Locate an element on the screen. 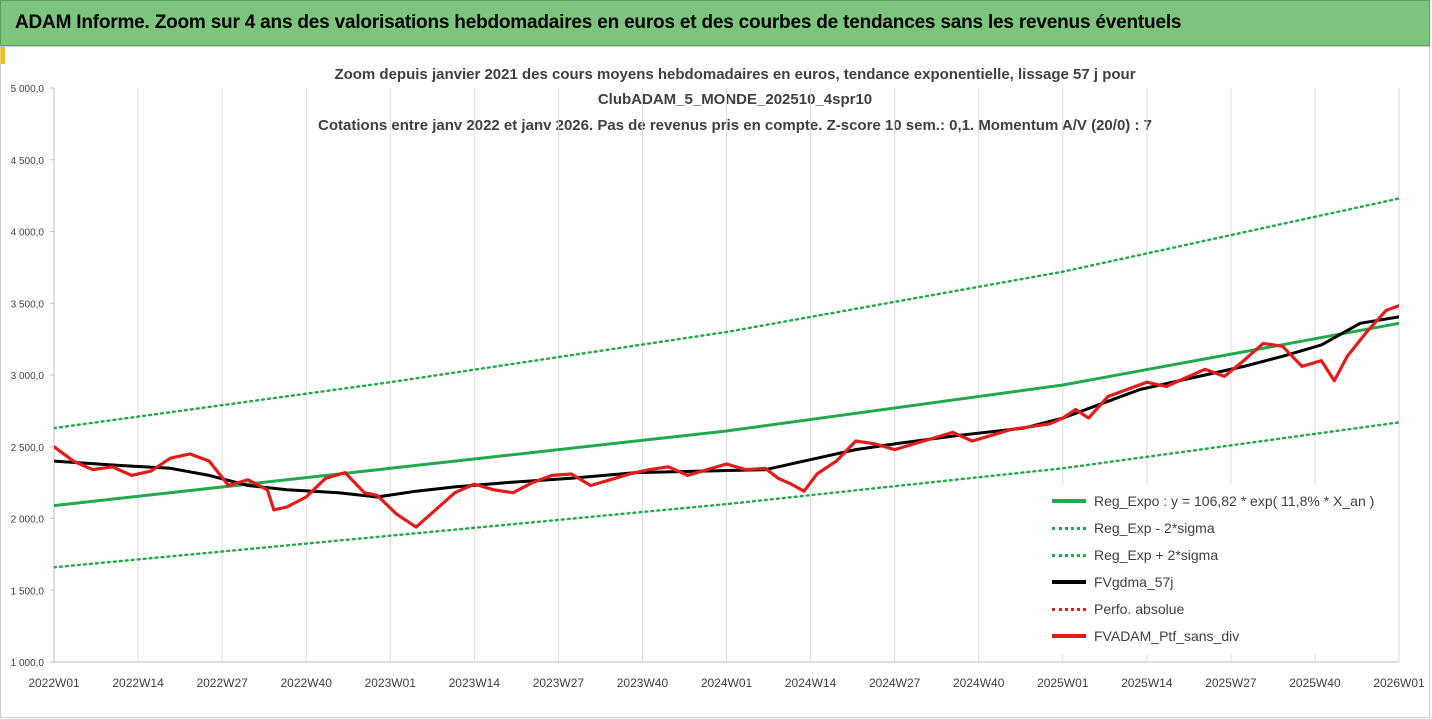  x-tick-label: 2022W14 is located at coordinates (138, 683).